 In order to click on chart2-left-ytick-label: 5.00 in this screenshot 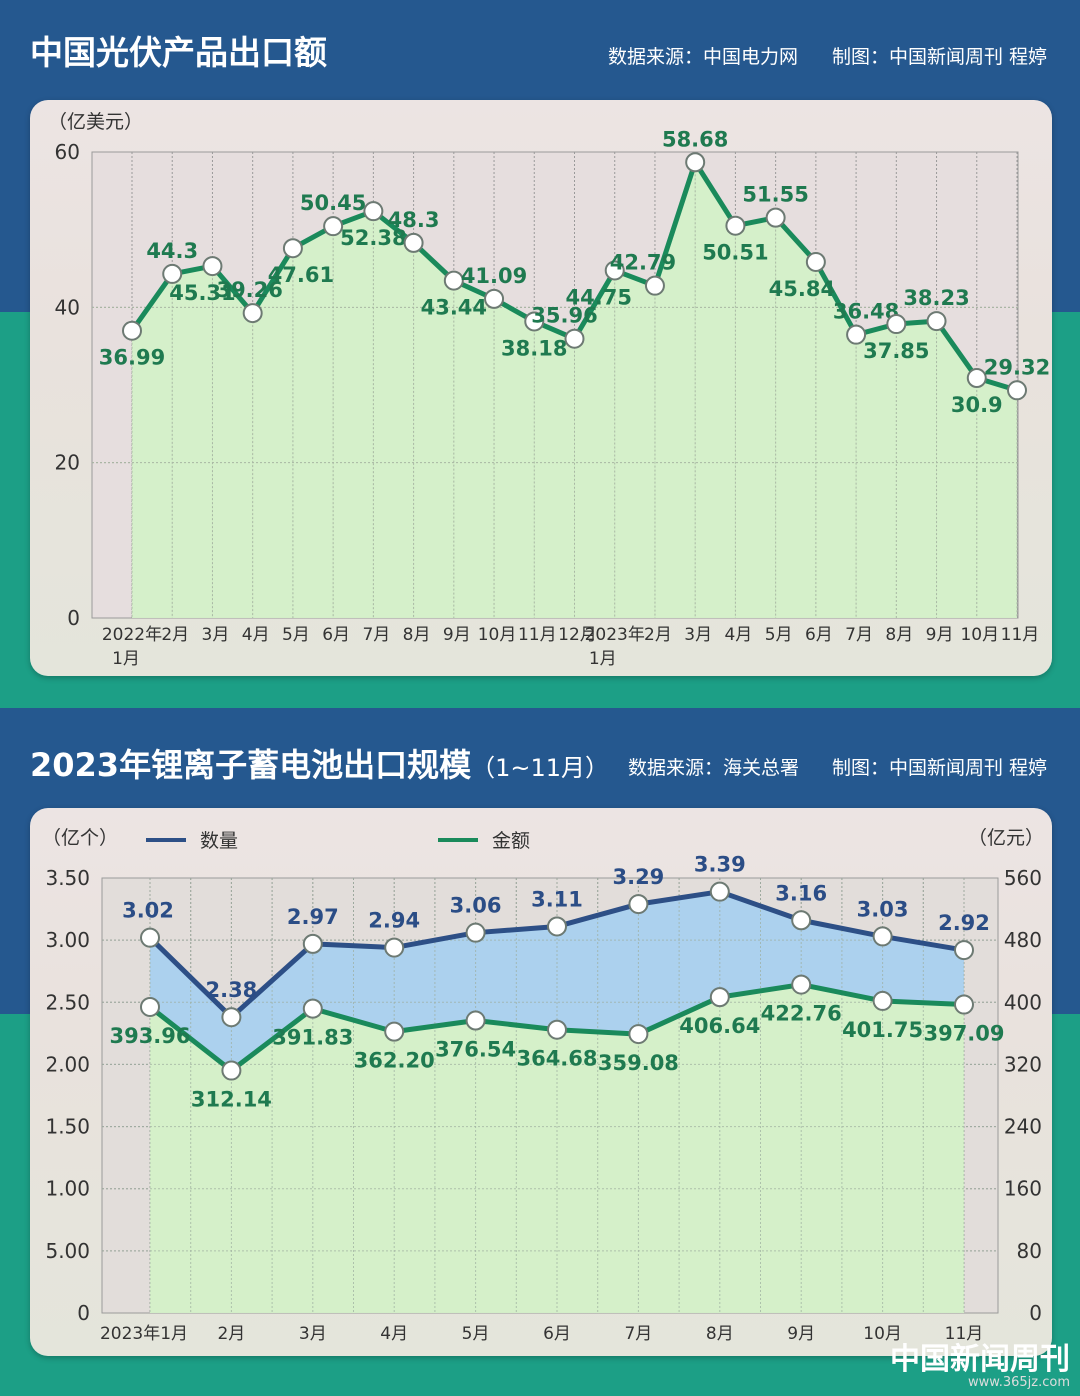, I will do `click(67, 1251)`.